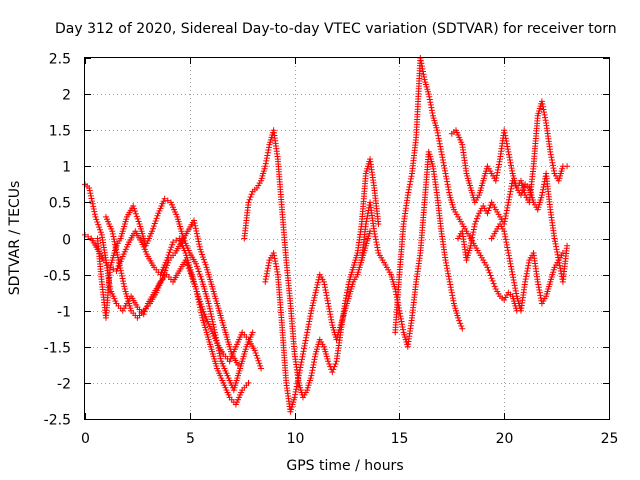 Image resolution: width=640 pixels, height=480 pixels. Describe the element at coordinates (505, 439) in the screenshot. I see `x-tick-label: 20` at that location.